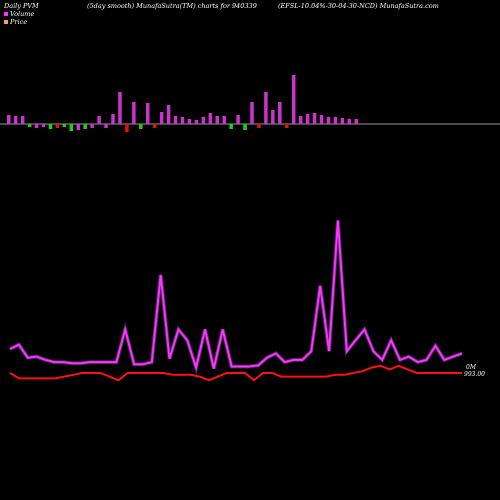 This screenshot has width=500, height=500. What do you see at coordinates (22, 14) in the screenshot?
I see `legend-volume-label: Volume` at bounding box center [22, 14].